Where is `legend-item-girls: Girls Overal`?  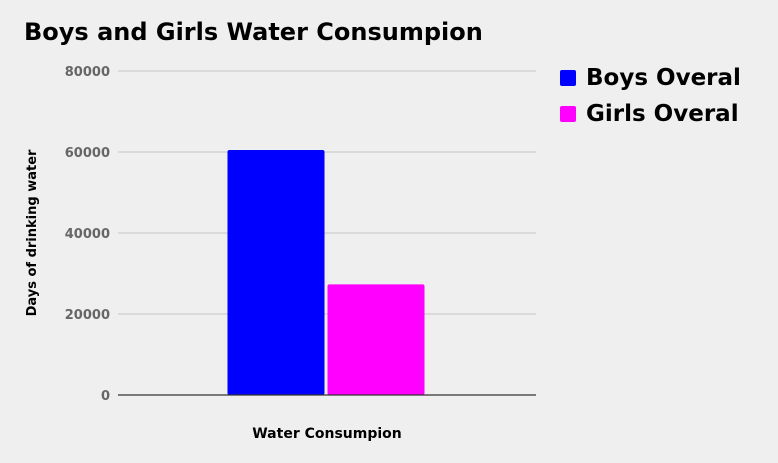 legend-item-girls: Girls Overal is located at coordinates (650, 114).